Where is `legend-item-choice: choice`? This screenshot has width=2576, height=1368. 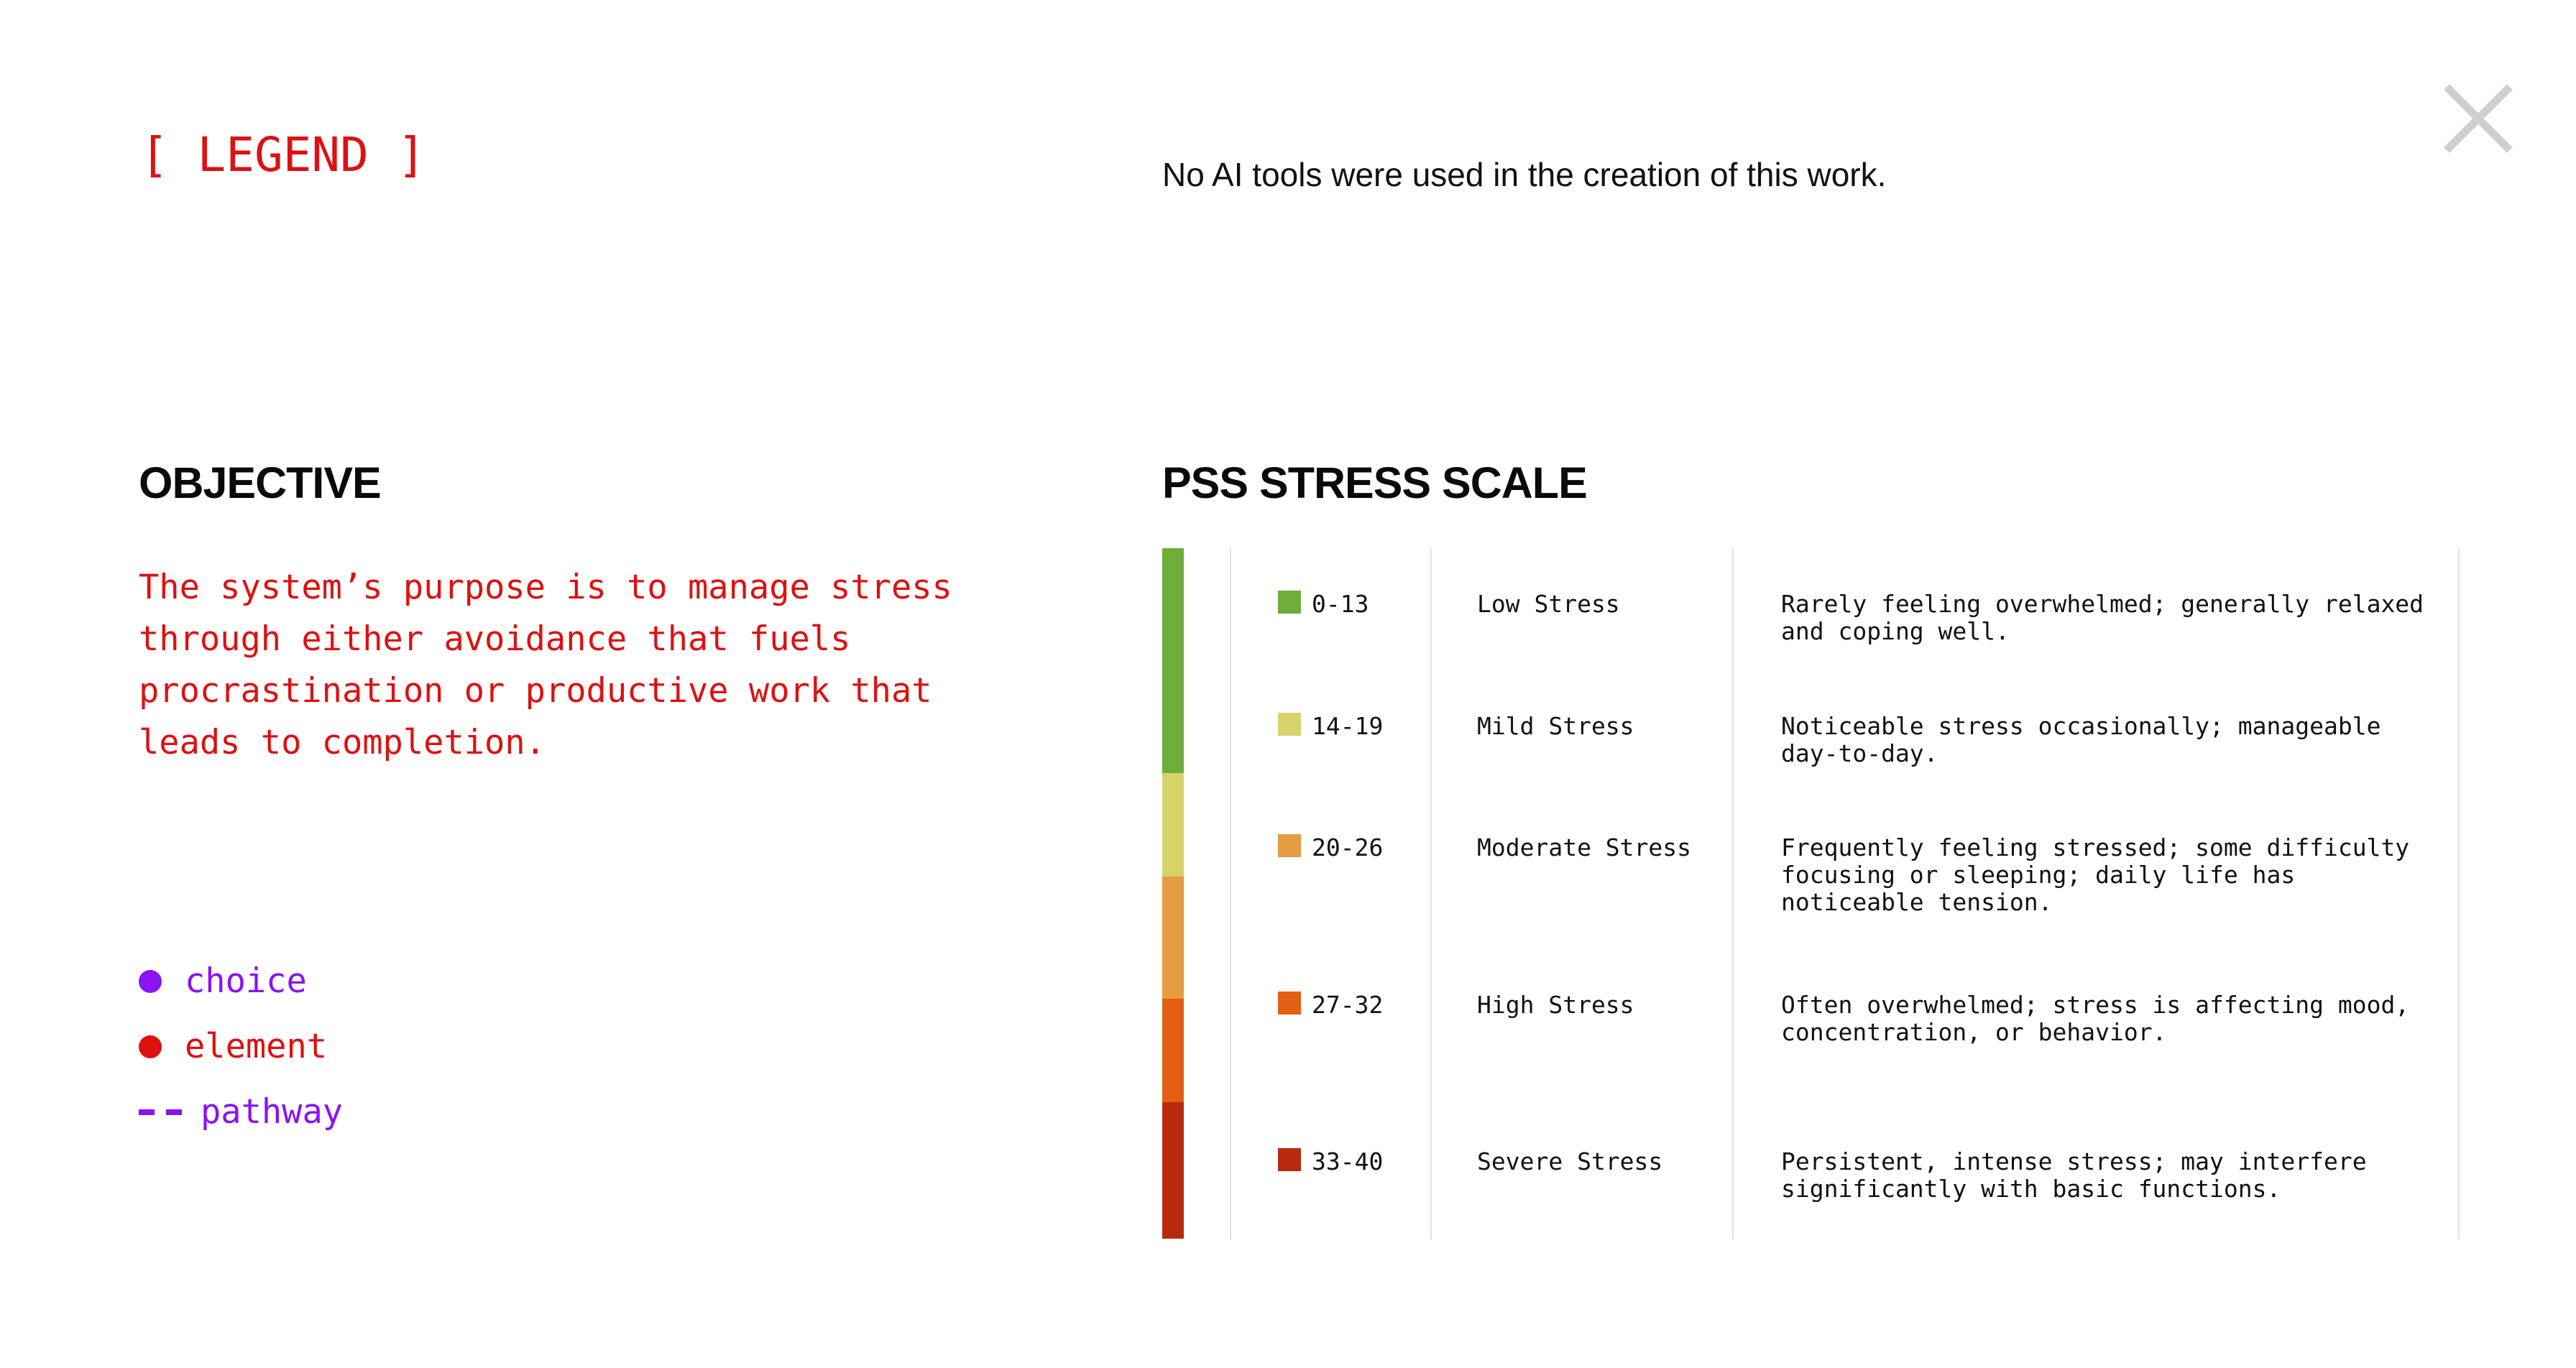 legend-item-choice: choice is located at coordinates (241, 981).